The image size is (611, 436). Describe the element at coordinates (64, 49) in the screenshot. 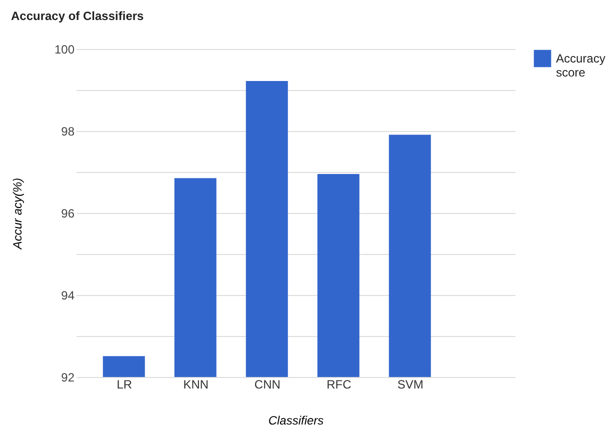

I see `y-tick-label: 100` at that location.